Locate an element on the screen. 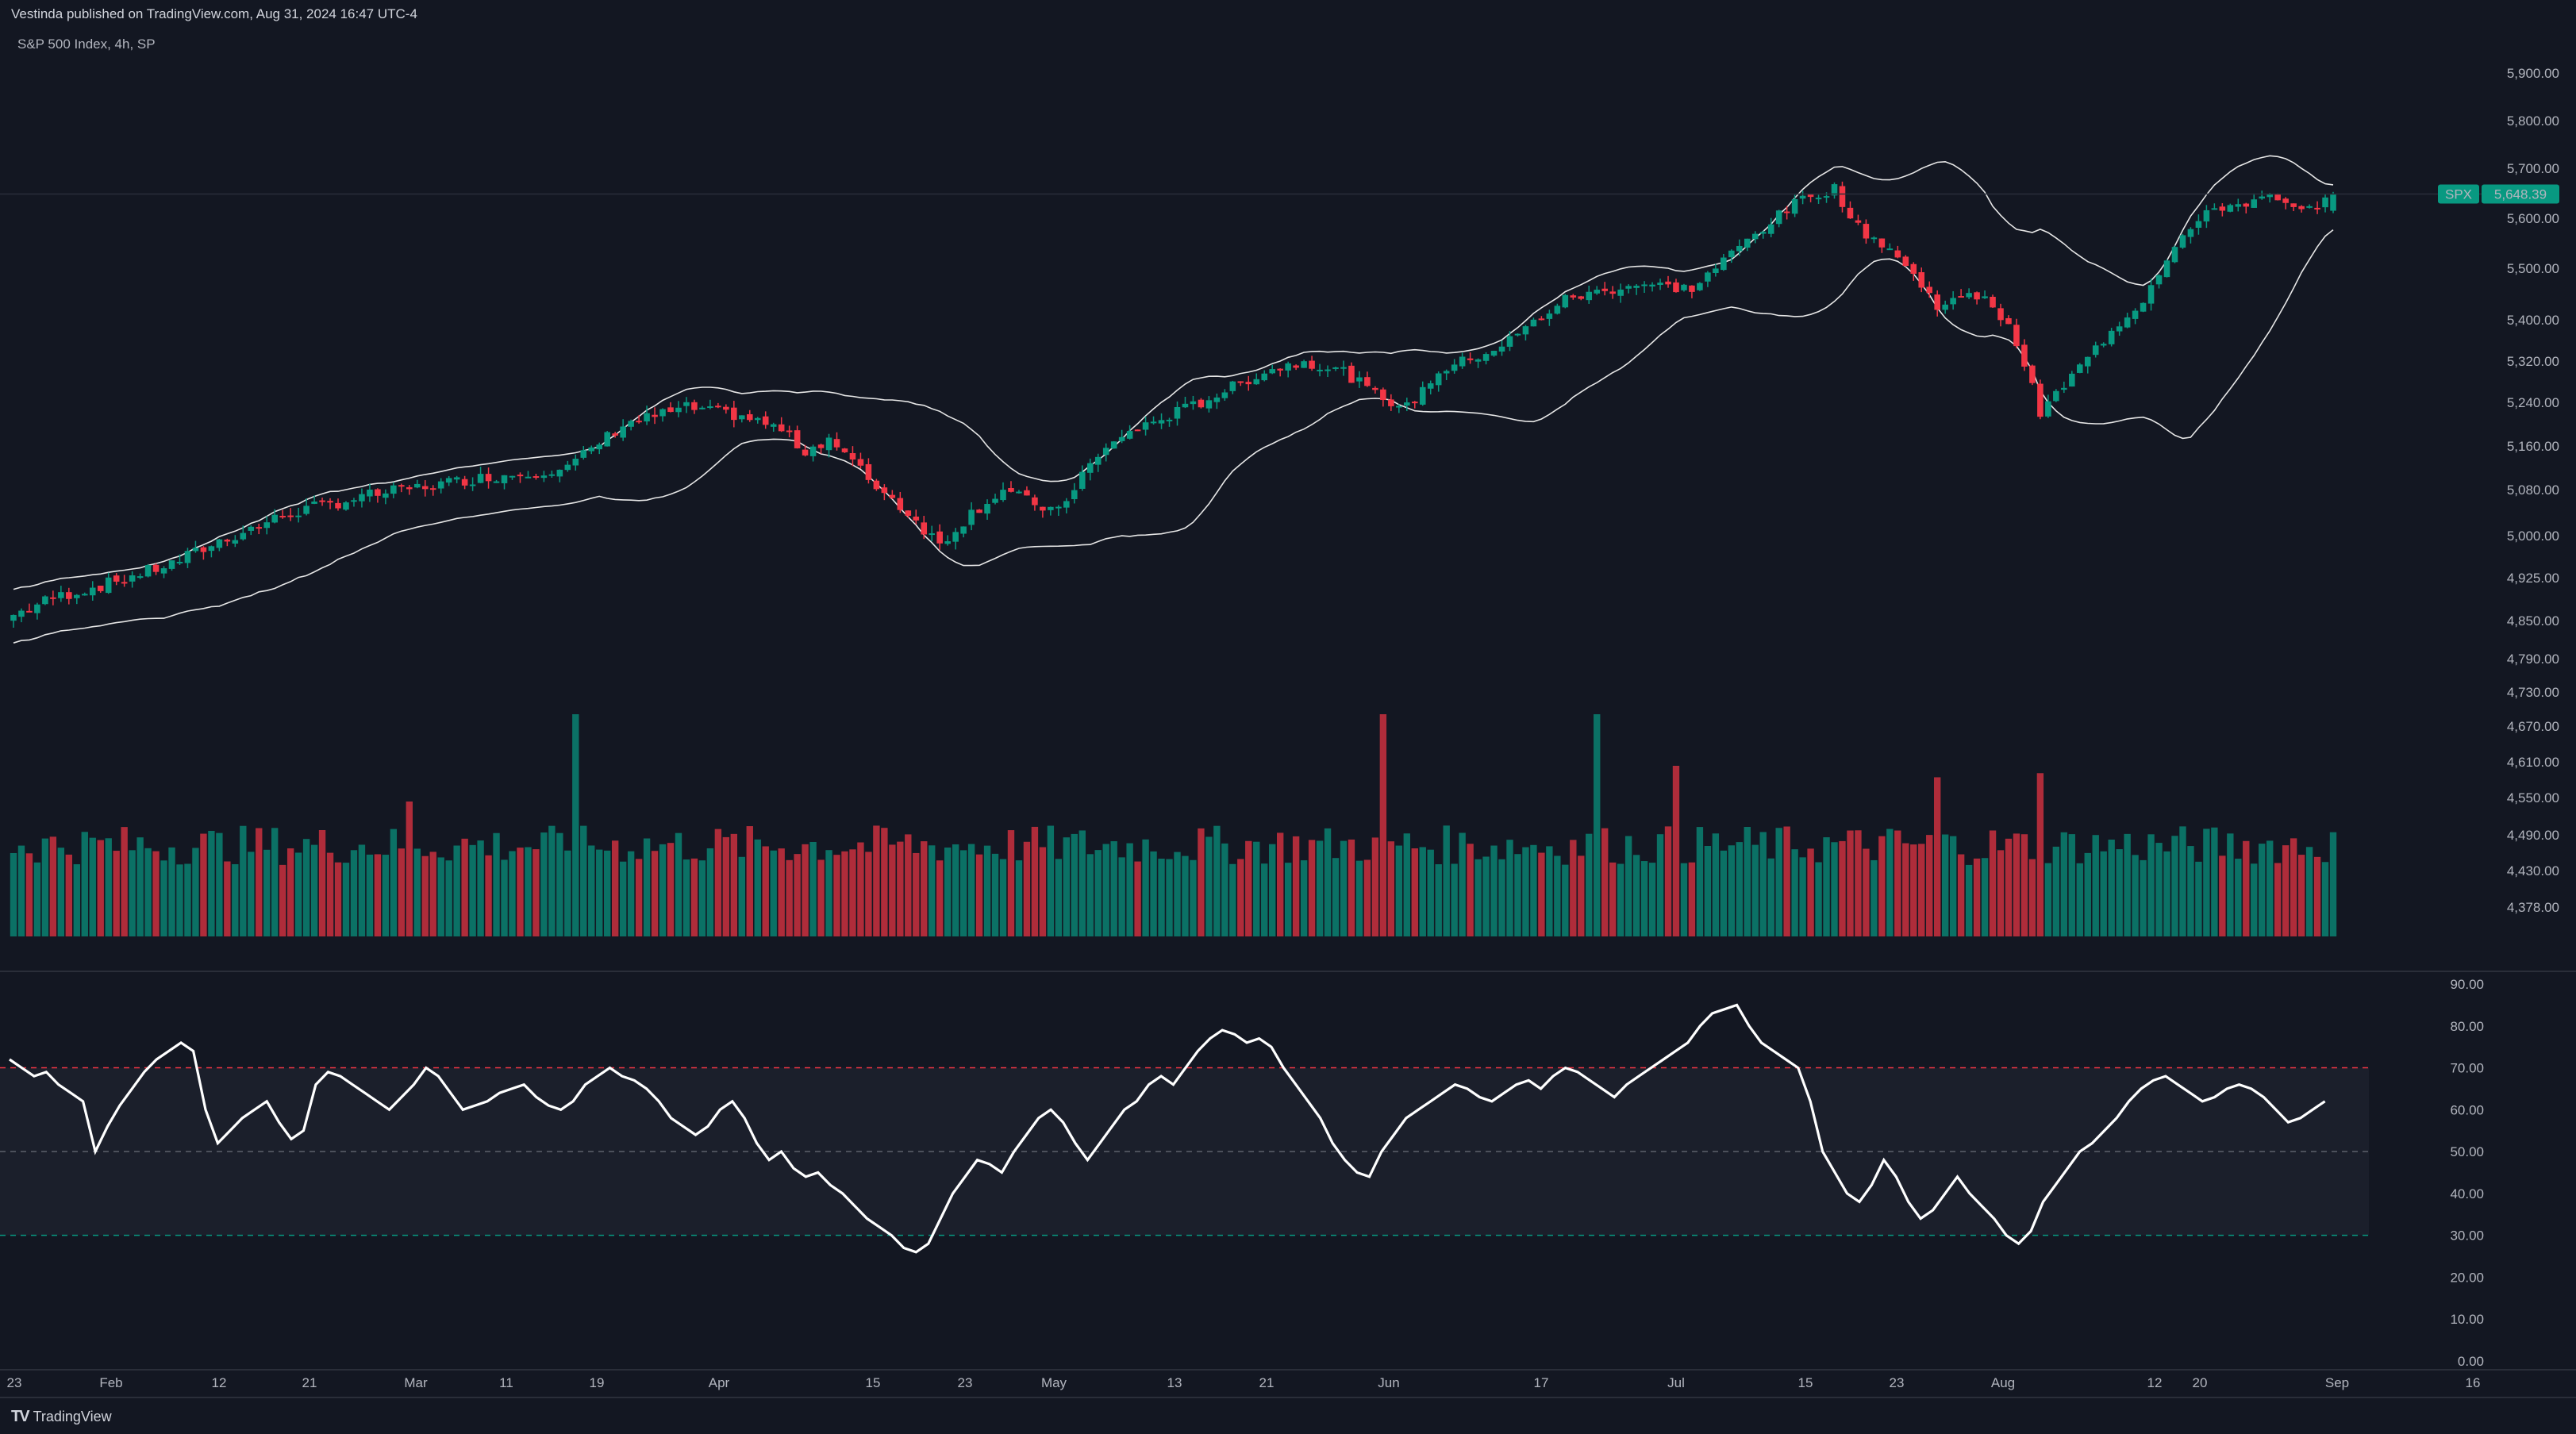 This screenshot has height=1434, width=2576. rsi-axis-label: 80.00 is located at coordinates (2467, 1026).